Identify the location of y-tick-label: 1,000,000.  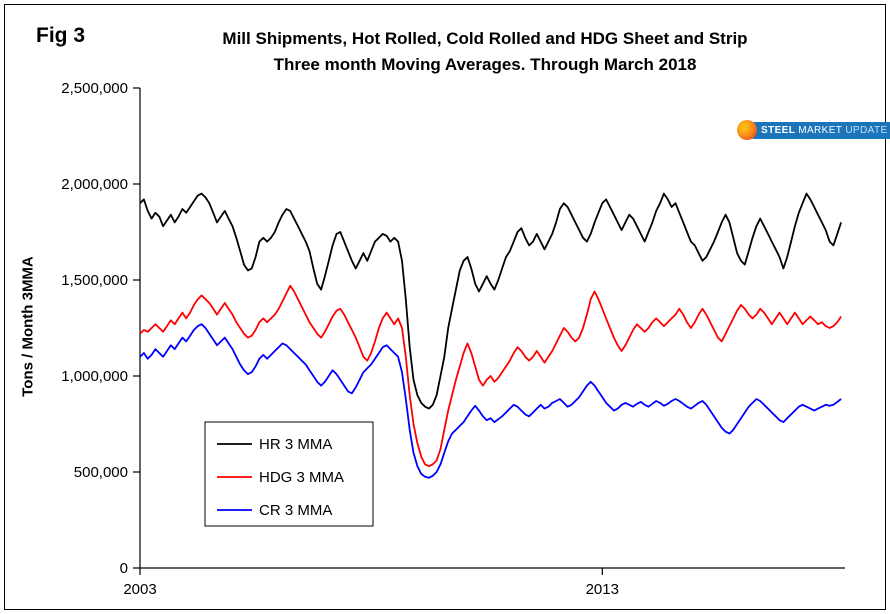
(94, 376).